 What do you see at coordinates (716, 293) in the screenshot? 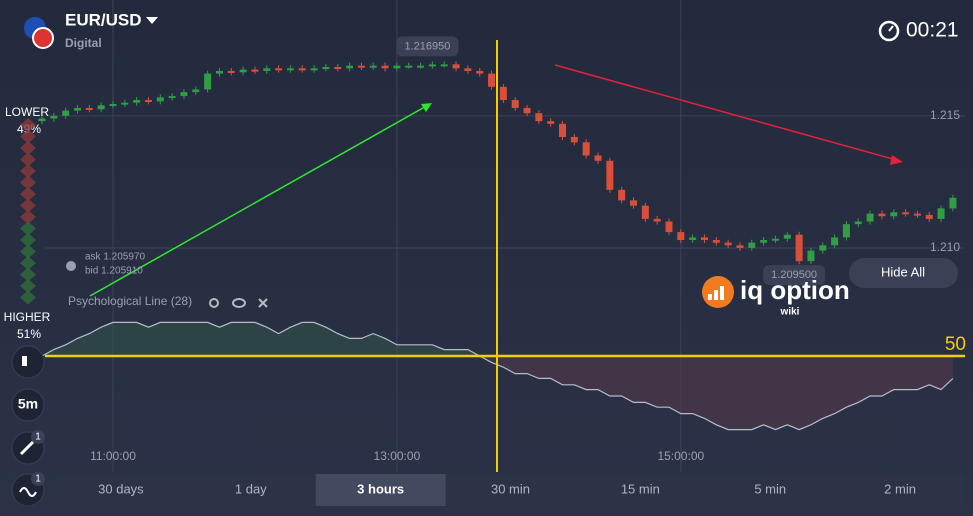
I see `brand-logo-bars` at bounding box center [716, 293].